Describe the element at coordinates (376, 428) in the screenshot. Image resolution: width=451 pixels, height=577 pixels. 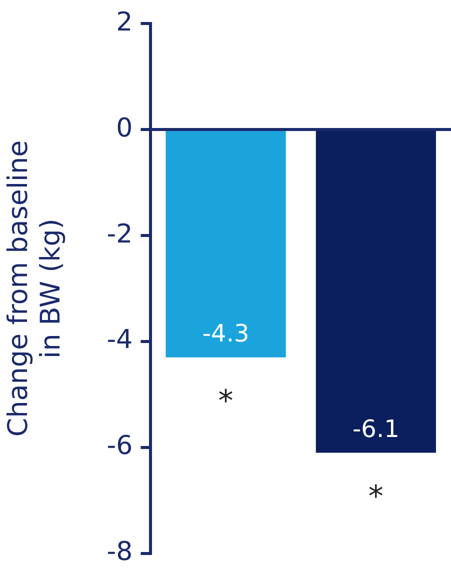
I see `data-label: -6.1` at that location.